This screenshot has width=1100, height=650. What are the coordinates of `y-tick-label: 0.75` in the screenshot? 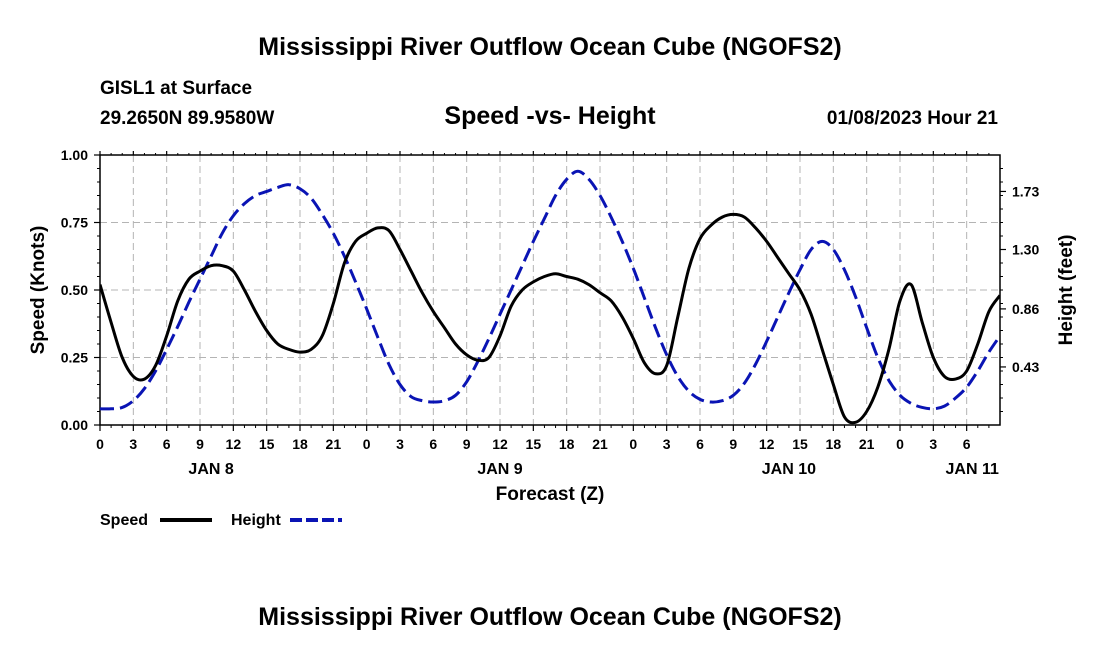 It's located at (74, 223).